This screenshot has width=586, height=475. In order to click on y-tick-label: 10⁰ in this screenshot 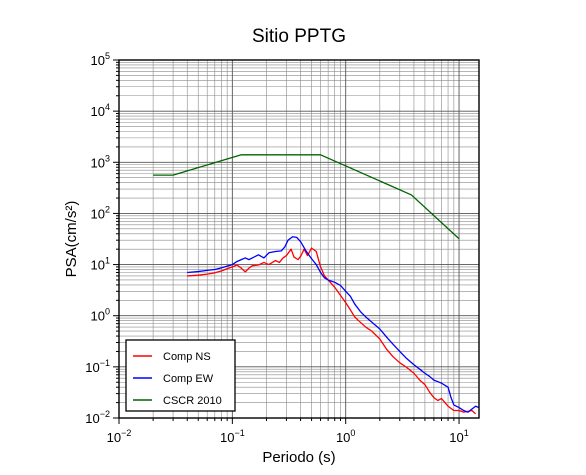, I will do `click(100, 315)`.